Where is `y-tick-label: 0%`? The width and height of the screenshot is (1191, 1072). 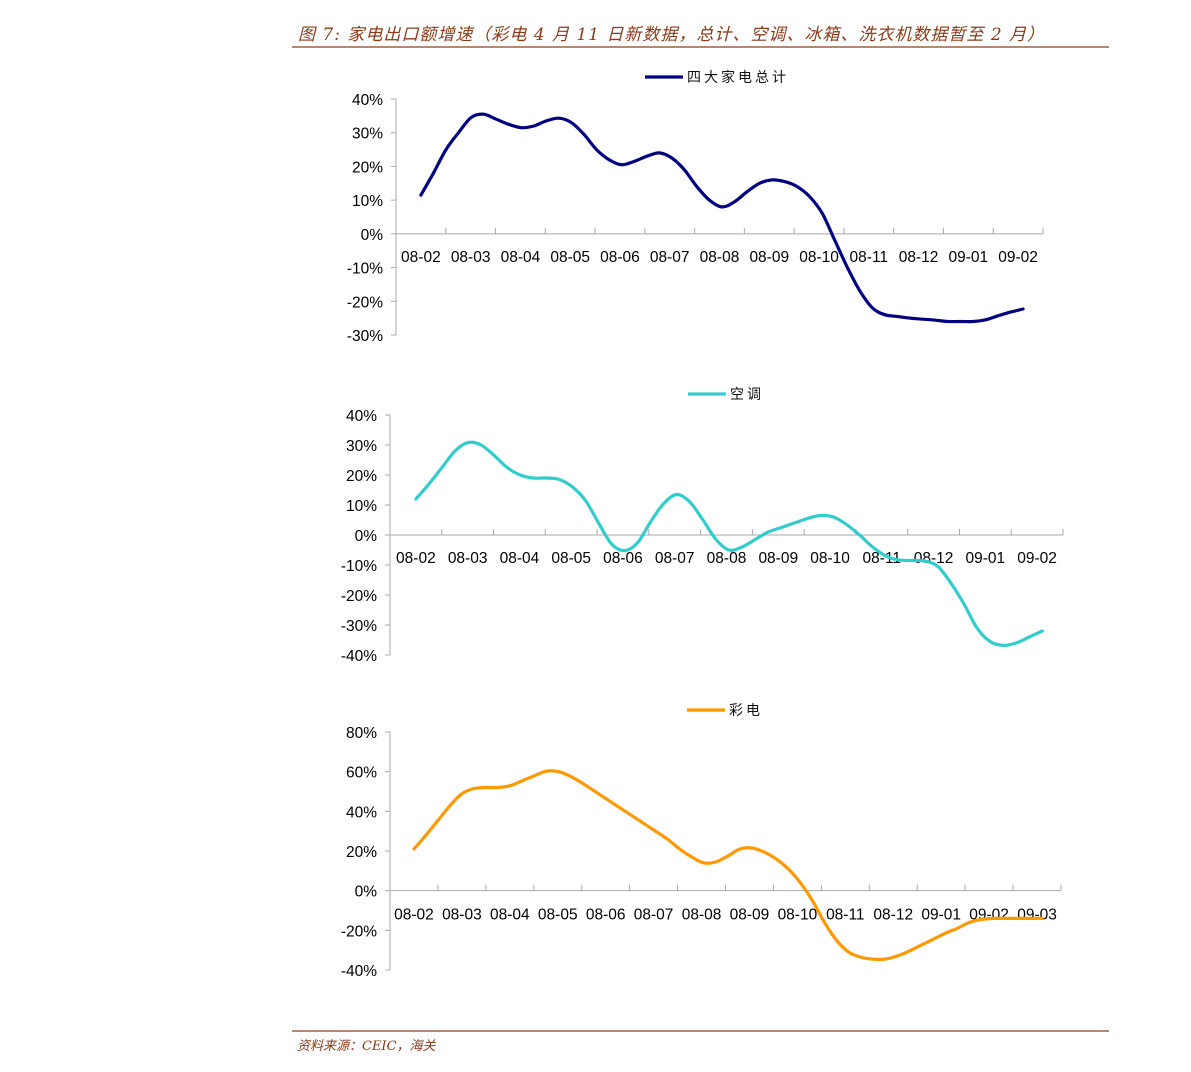
y-tick-label: 0% is located at coordinates (366, 892).